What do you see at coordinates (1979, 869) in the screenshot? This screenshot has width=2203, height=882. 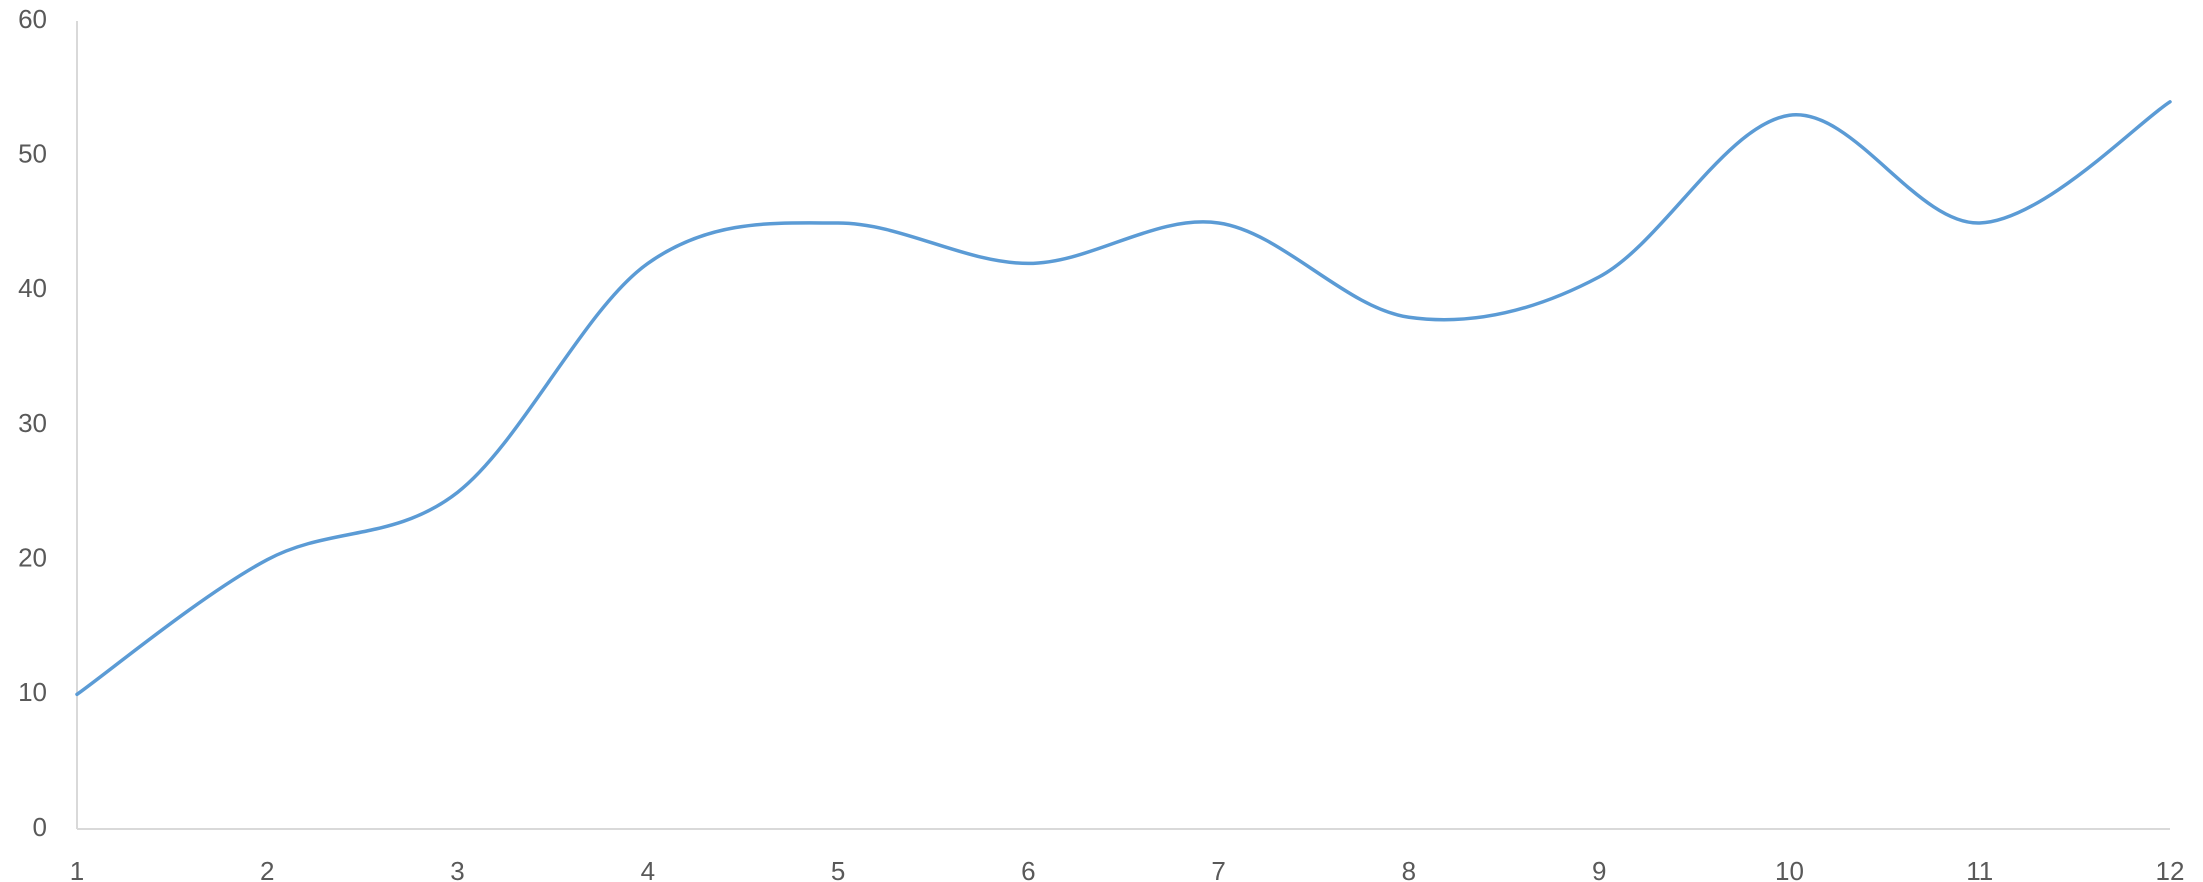 I see `x-tick-label: 11` at bounding box center [1979, 869].